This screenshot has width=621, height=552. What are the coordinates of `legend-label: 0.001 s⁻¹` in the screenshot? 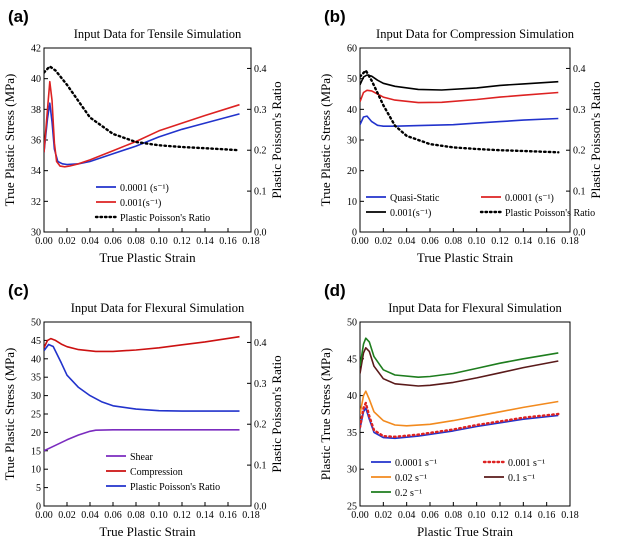 It's located at (526, 463).